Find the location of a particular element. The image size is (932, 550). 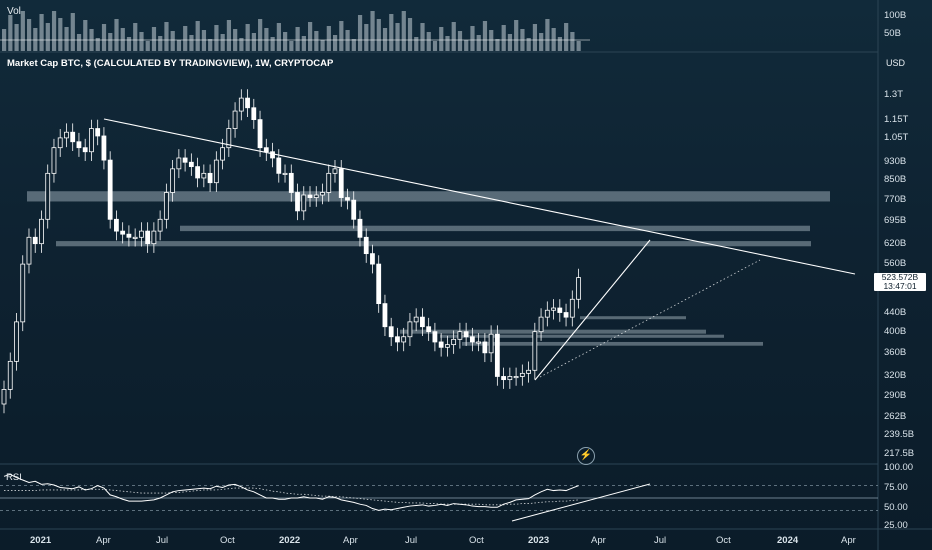

price-tick-label: 239.5B is located at coordinates (899, 434).